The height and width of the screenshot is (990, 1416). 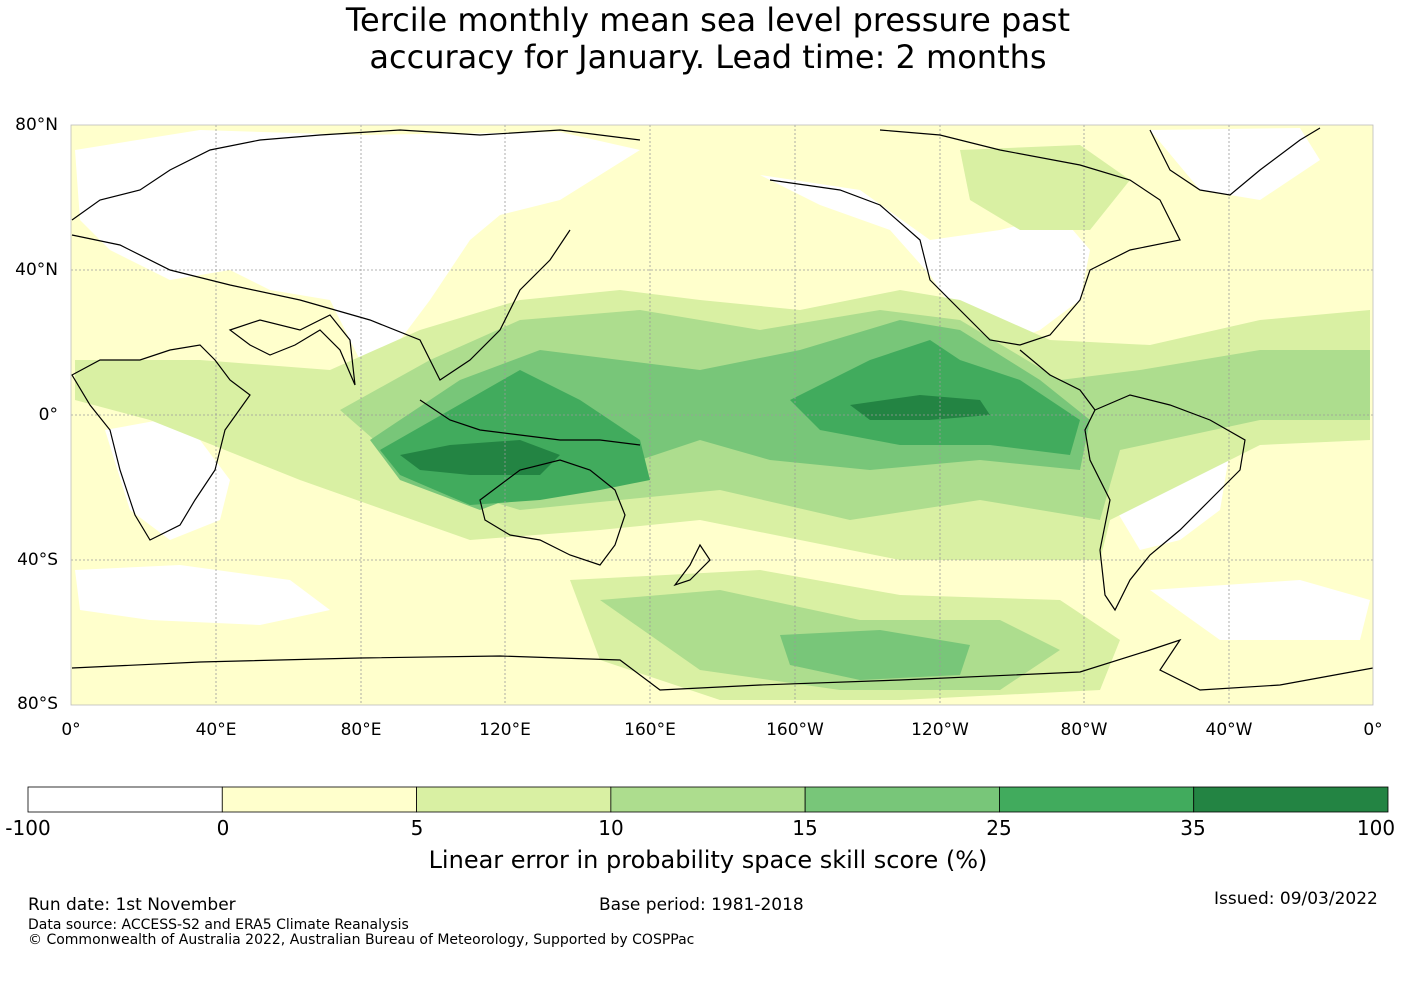 I want to click on colorbar-tick-7: 100, so click(x=1376, y=828).